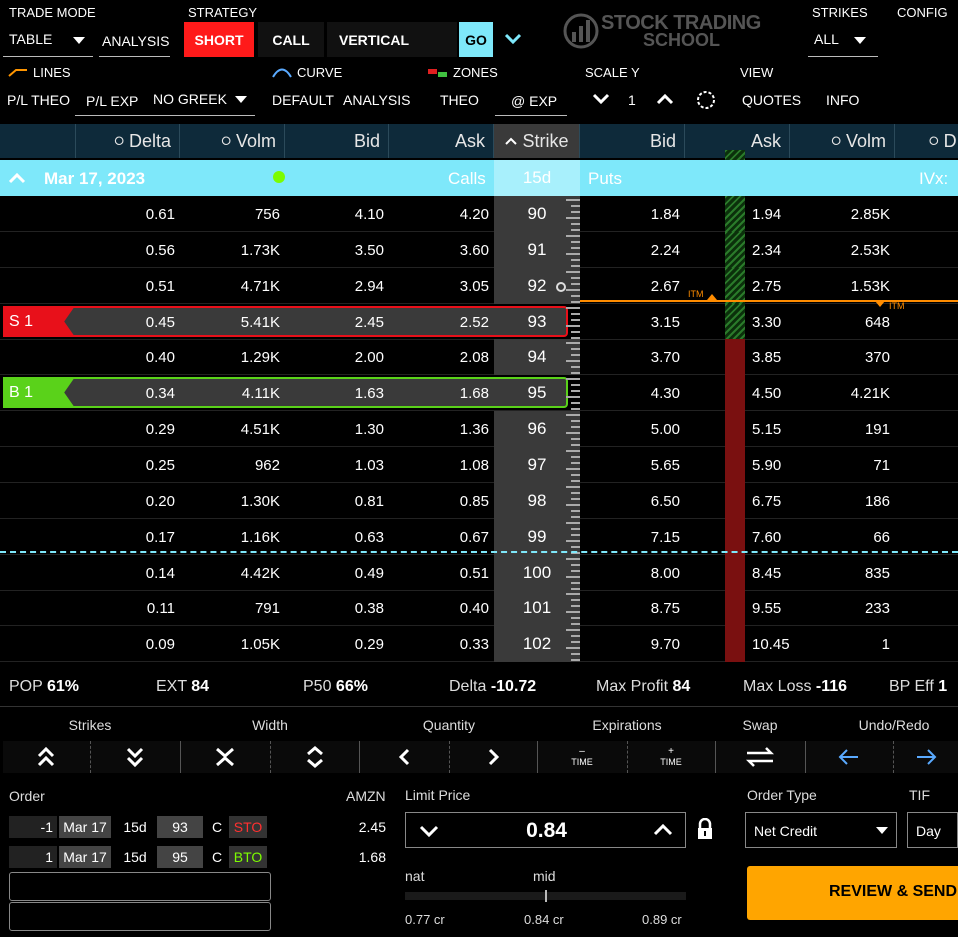 This screenshot has height=937, width=958. Describe the element at coordinates (260, 393) in the screenshot. I see `call-volume: 4.11K` at that location.